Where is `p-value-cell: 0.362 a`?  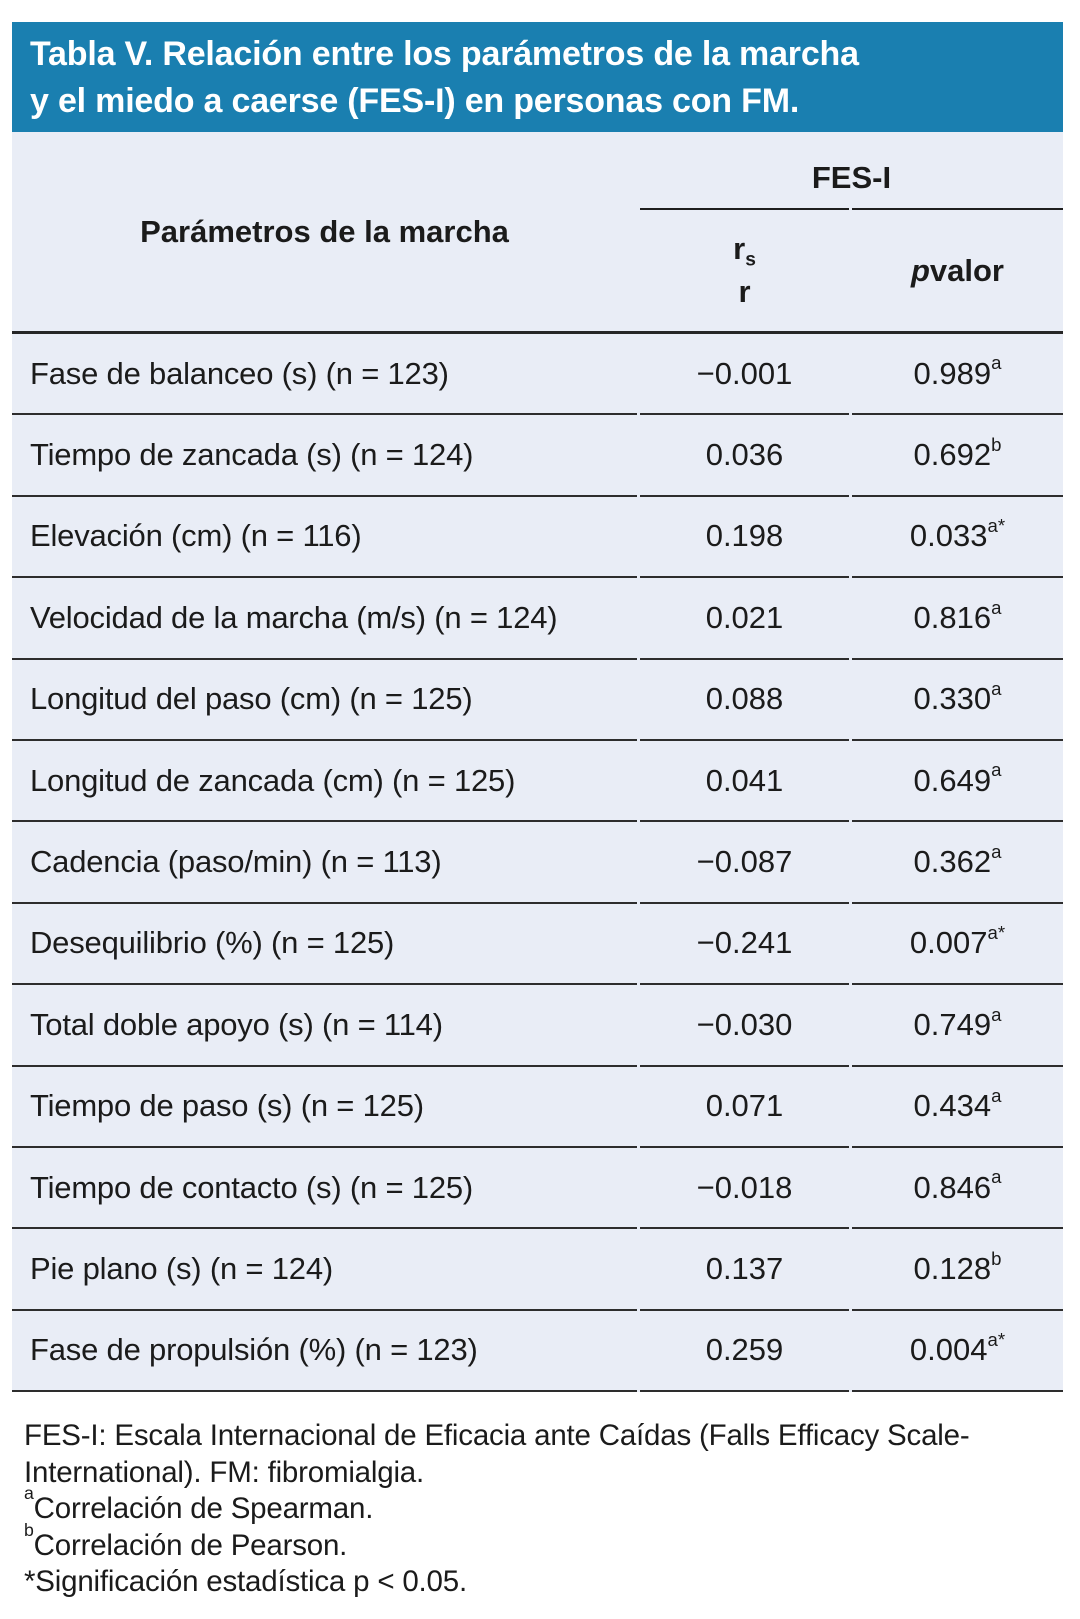 p-value-cell: 0.362 a is located at coordinates (957, 863).